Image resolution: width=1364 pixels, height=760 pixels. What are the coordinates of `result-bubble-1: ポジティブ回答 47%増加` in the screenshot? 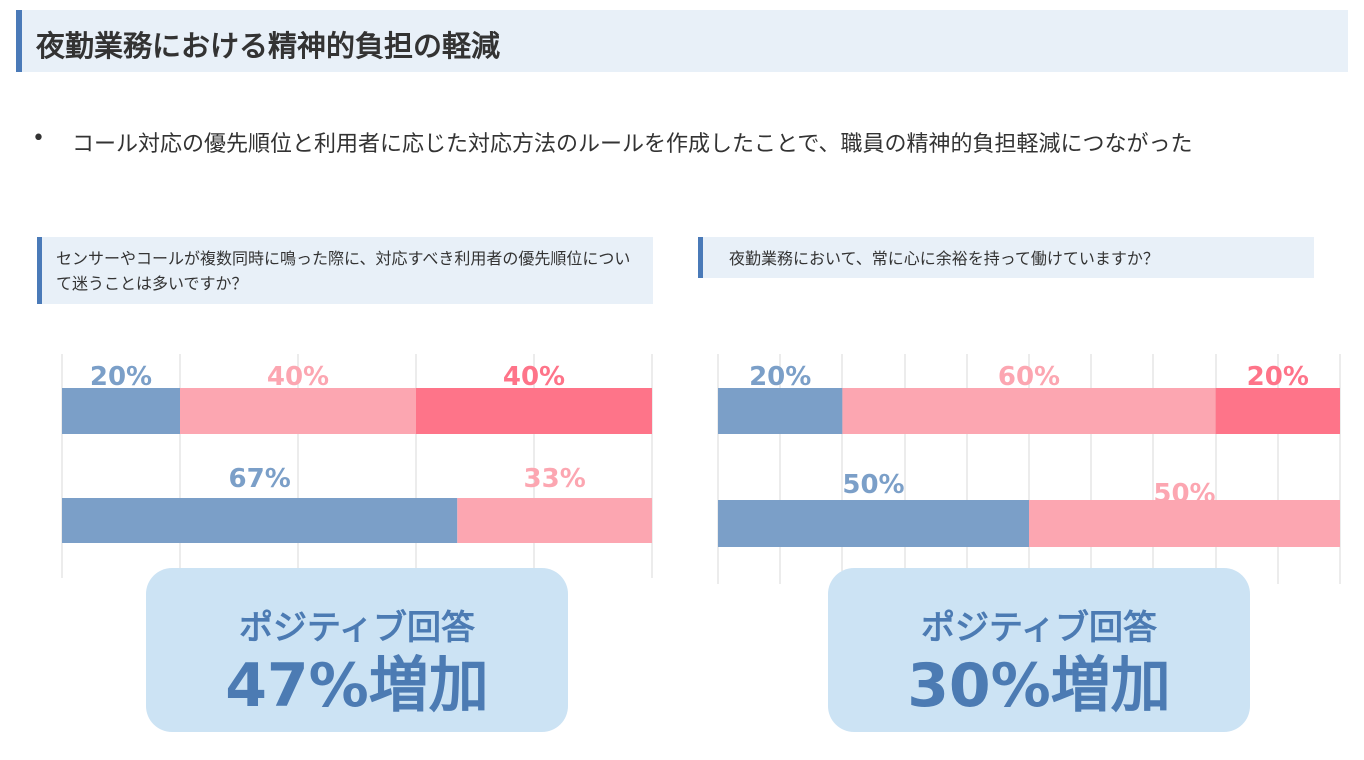 It's located at (357, 650).